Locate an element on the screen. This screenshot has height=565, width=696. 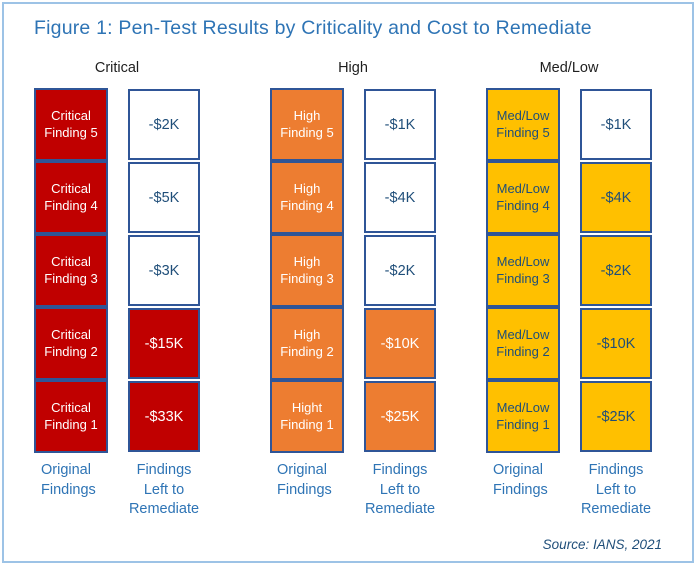
cost-box-highlighted: -$33K is located at coordinates (164, 416).